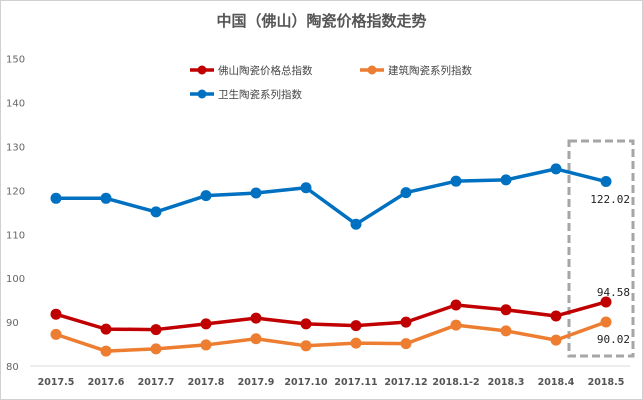  I want to click on x-tick-label: 2017.5, so click(56, 382).